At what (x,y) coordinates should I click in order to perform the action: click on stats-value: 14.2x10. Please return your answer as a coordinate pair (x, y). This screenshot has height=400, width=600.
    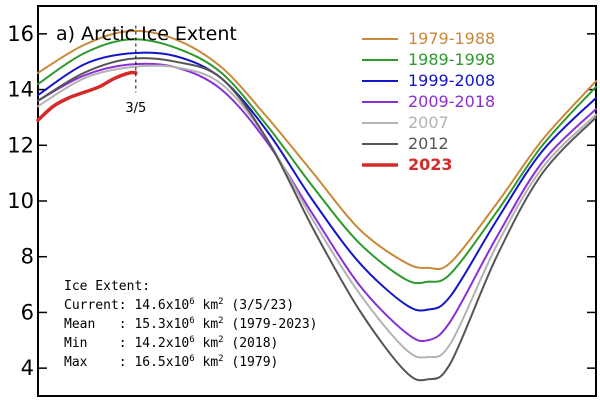
    Looking at the image, I should click on (161, 343).